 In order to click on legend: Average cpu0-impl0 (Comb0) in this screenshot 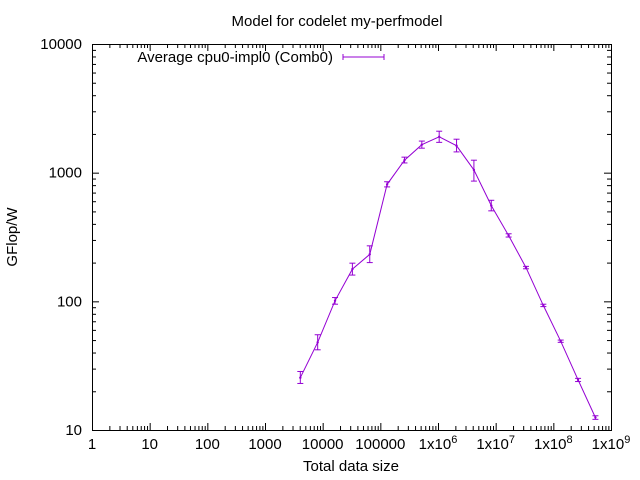, I will do `click(261, 57)`.